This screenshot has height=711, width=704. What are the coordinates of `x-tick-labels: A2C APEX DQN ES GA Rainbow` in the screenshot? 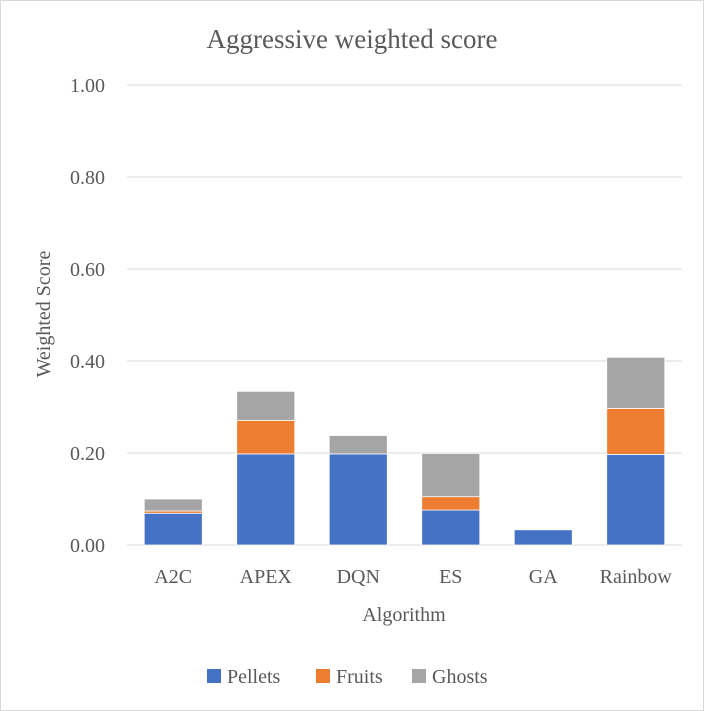 It's located at (413, 577).